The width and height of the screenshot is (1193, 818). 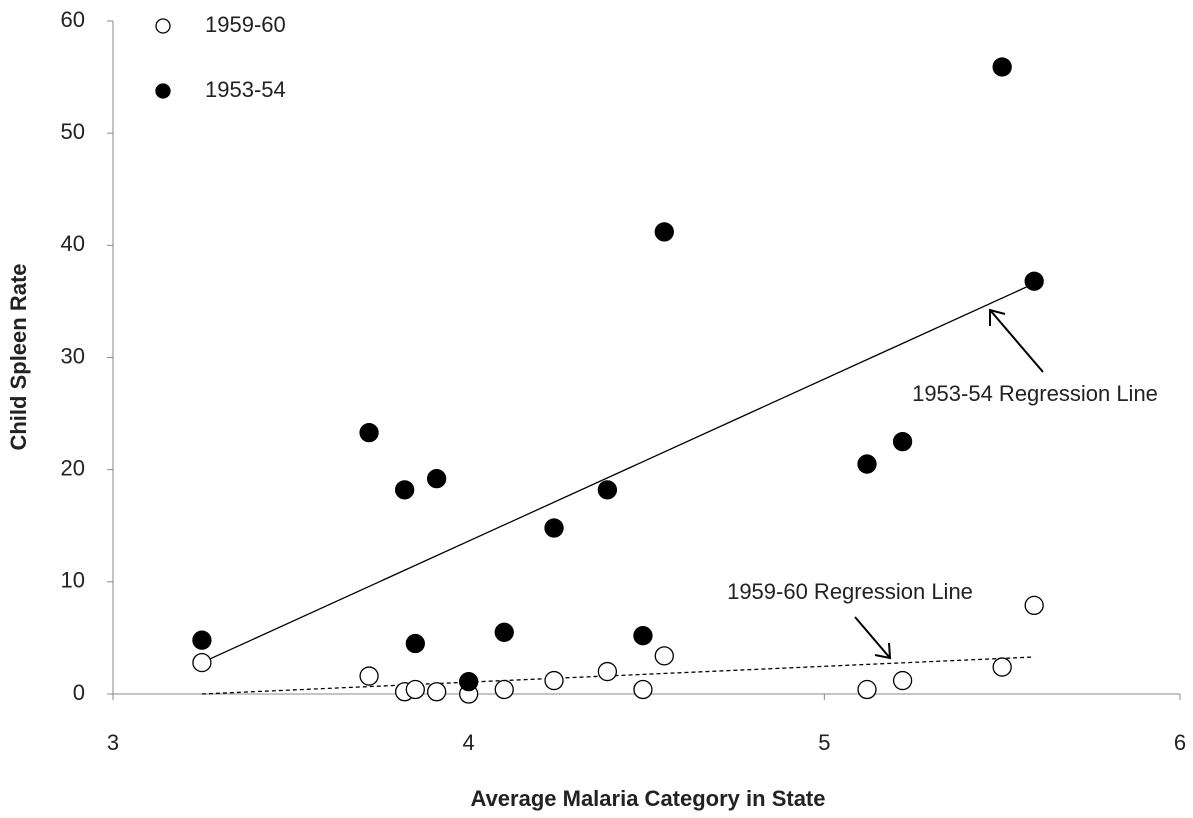 I want to click on y-tick-label: 20, so click(x=73, y=467).